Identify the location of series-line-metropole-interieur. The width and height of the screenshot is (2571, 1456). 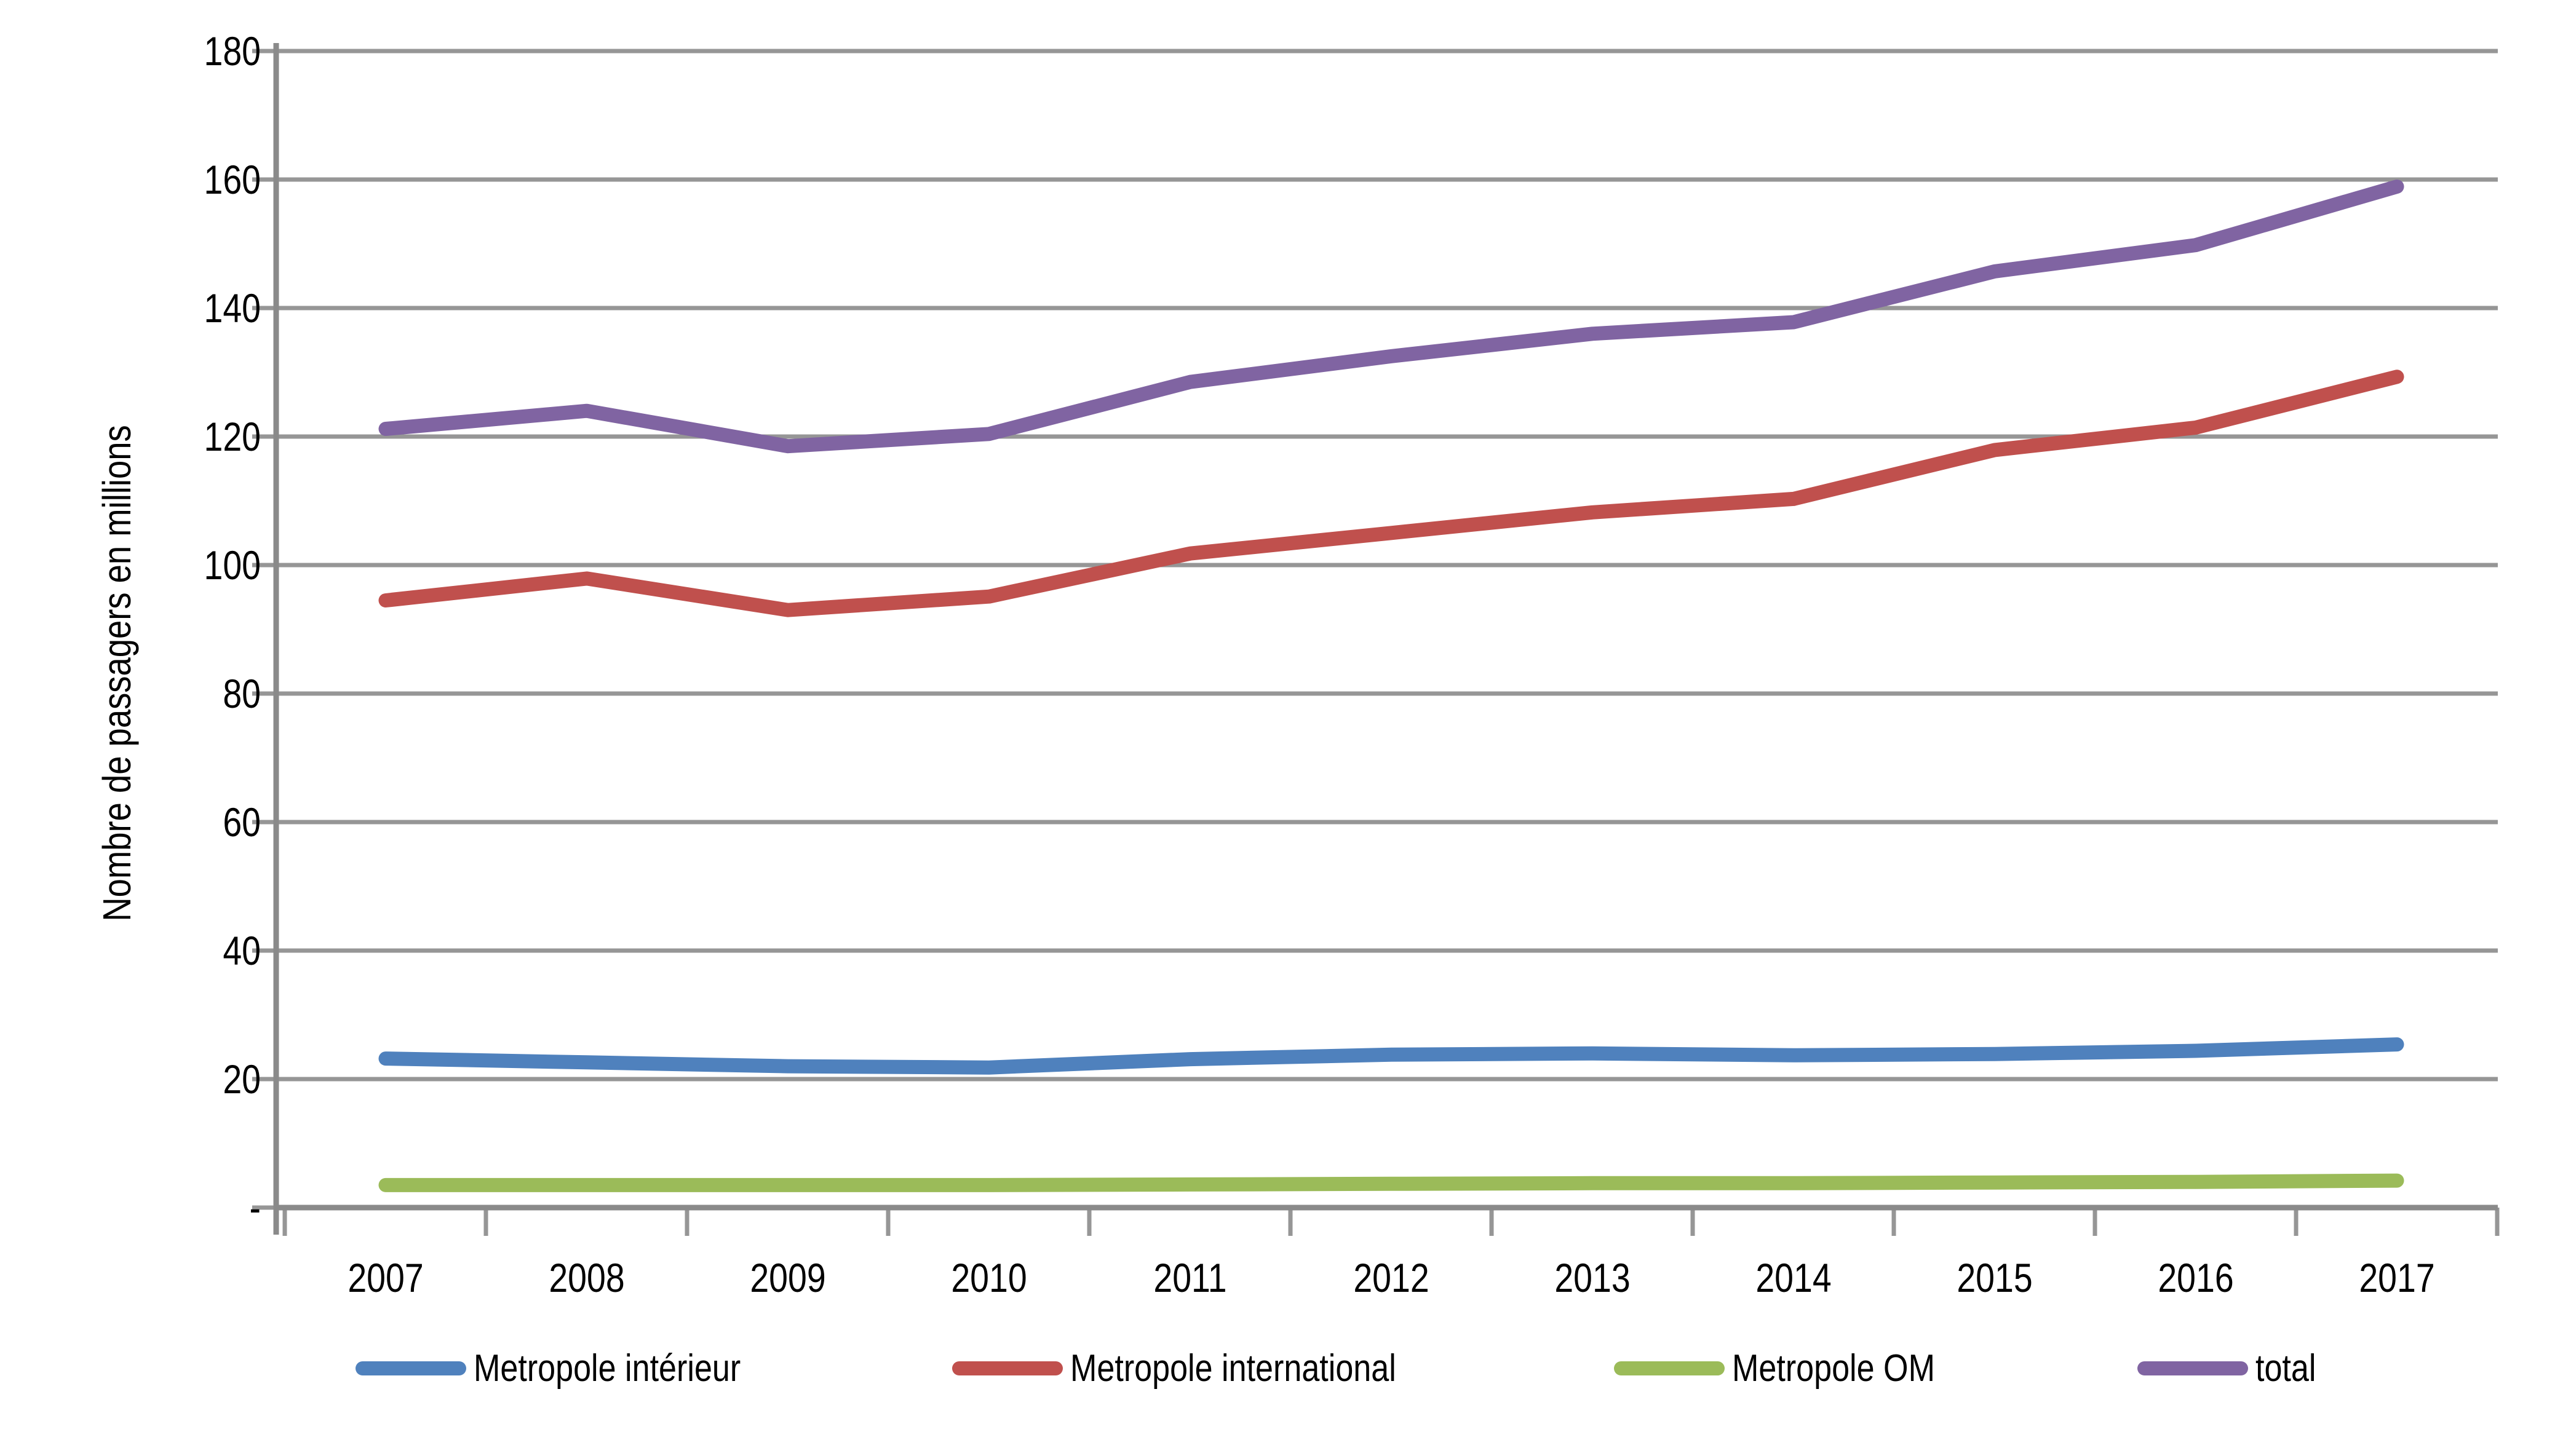
(1391, 1056).